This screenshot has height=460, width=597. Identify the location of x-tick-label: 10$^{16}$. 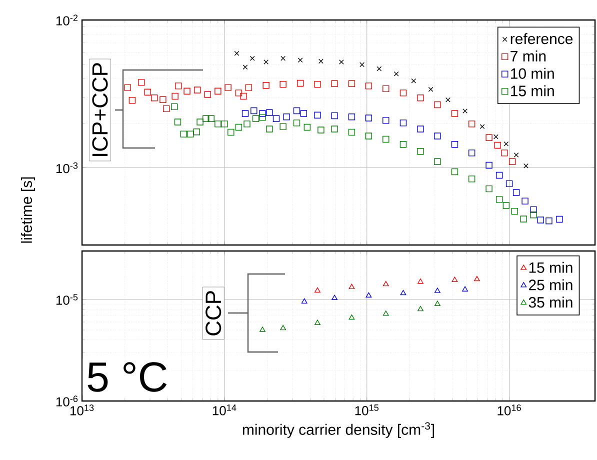
(509, 410).